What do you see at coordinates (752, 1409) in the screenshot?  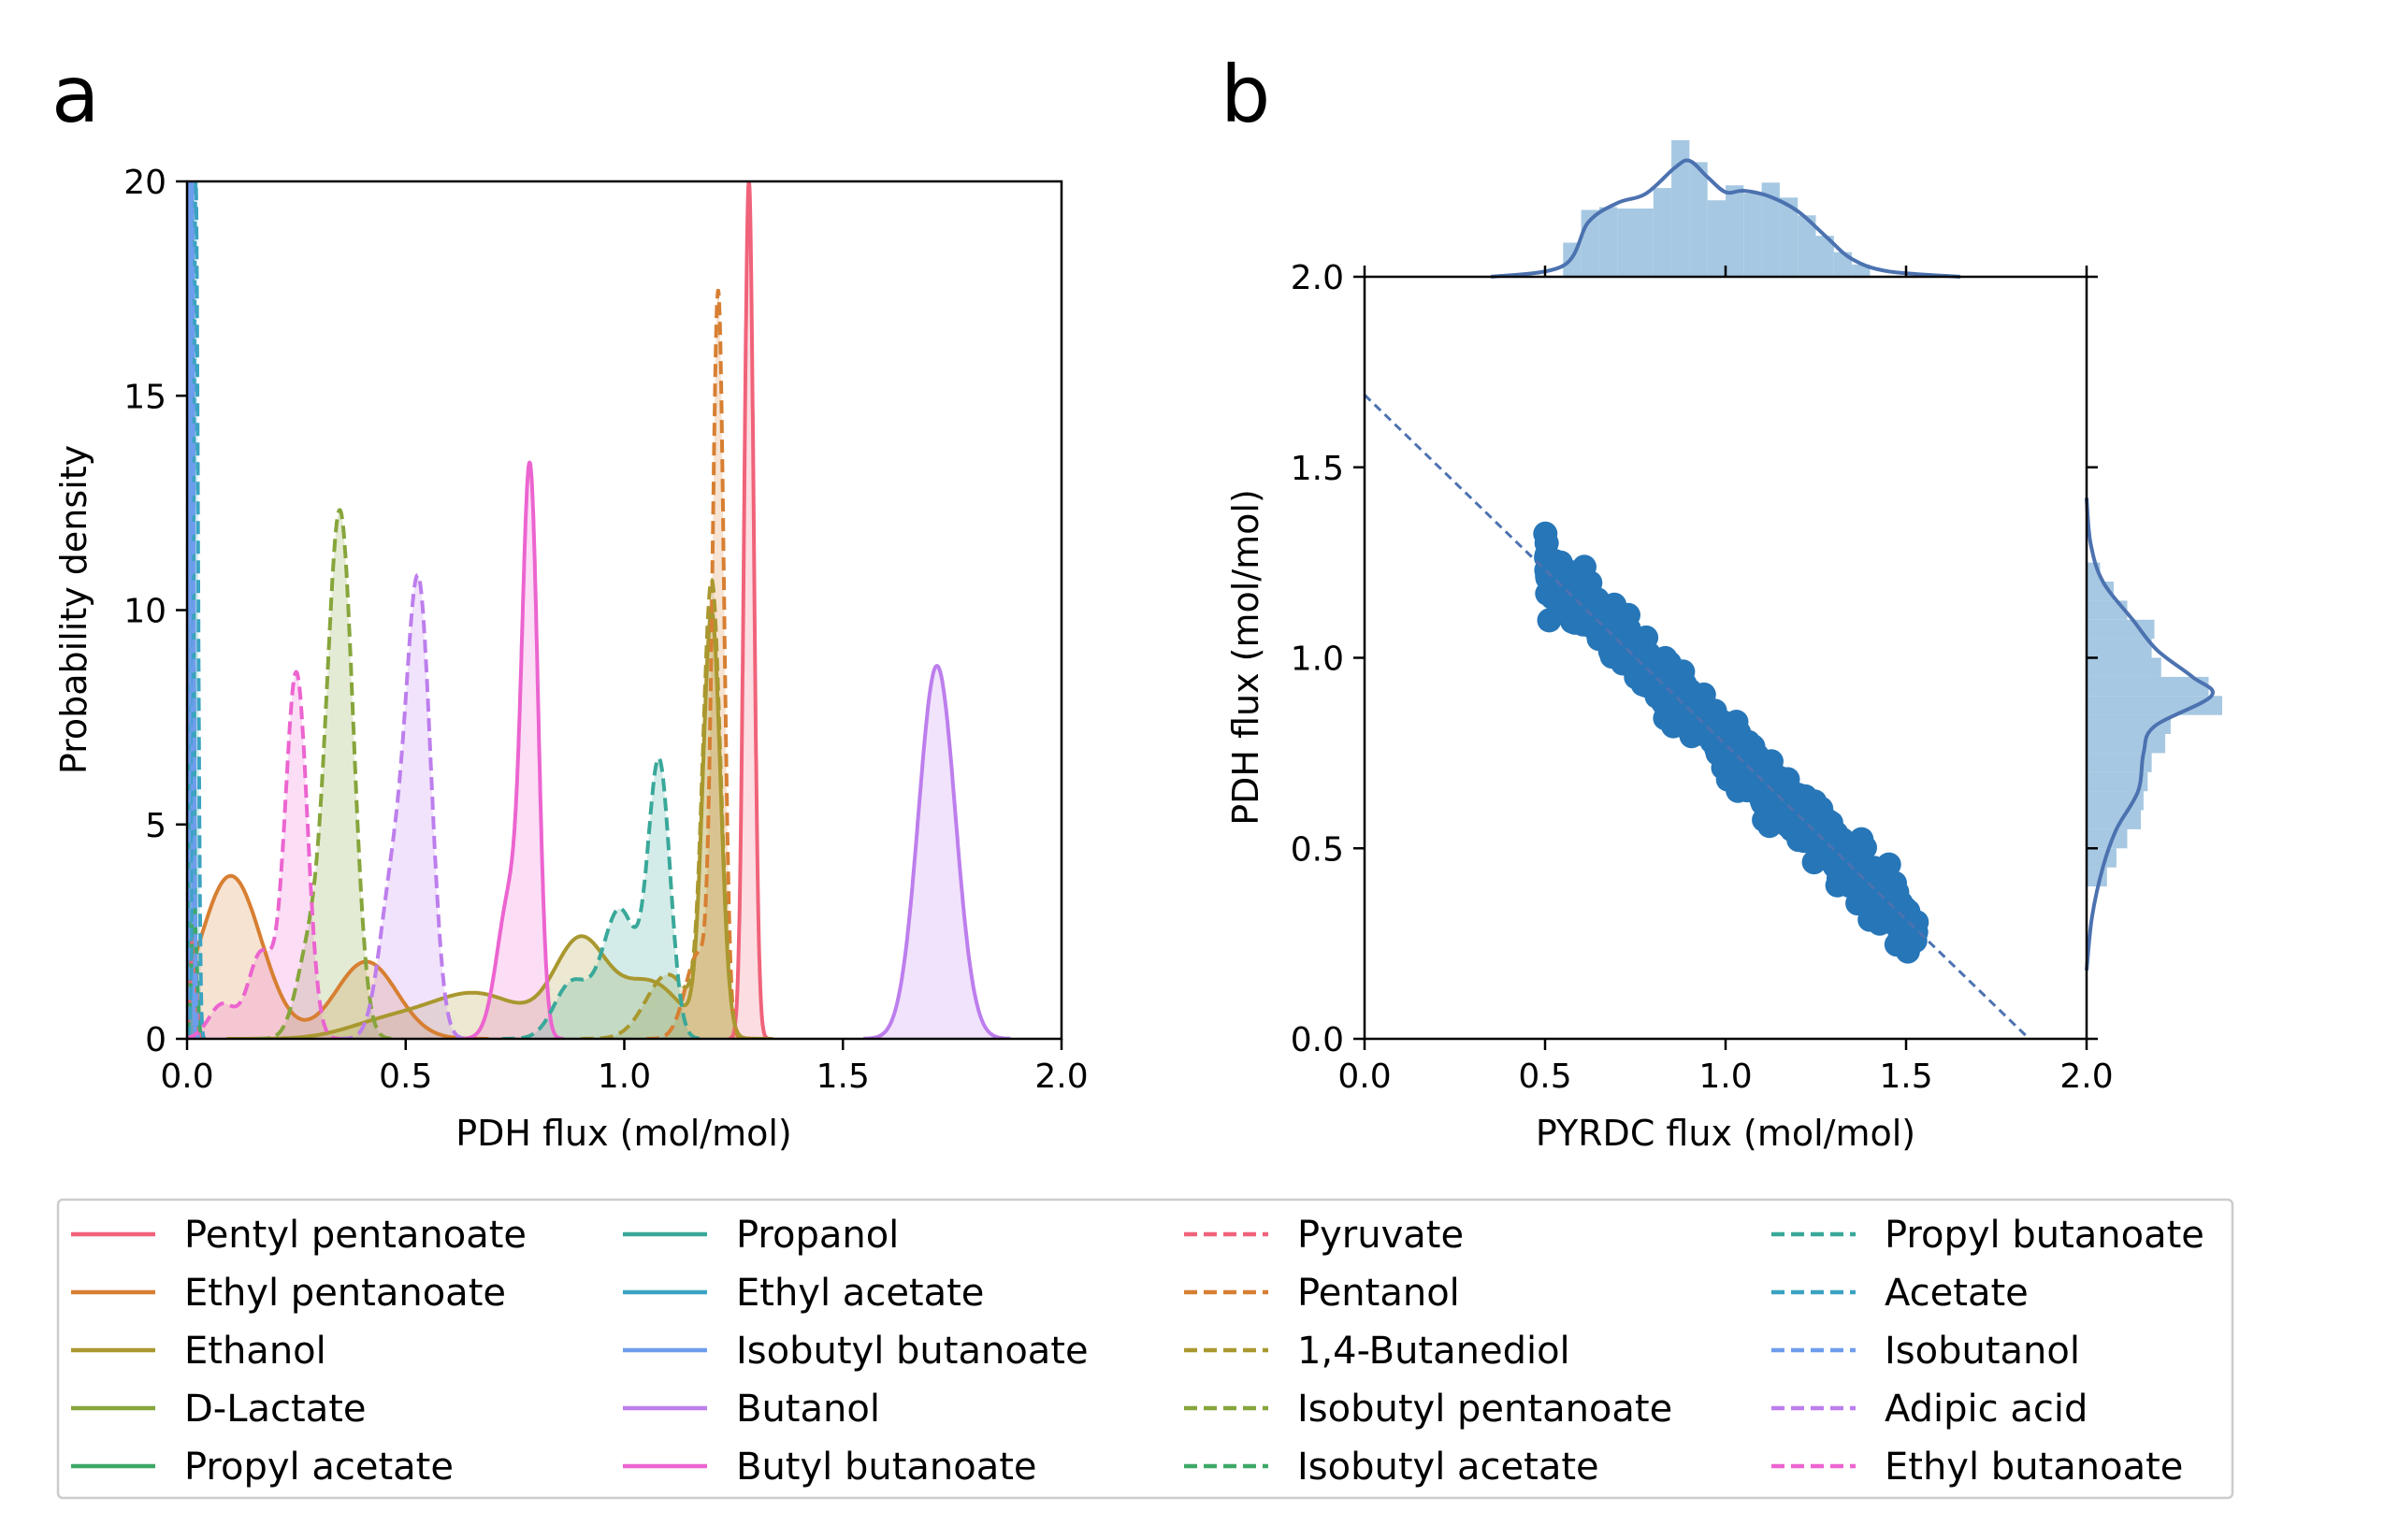 I see `legend-item: Butanol` at bounding box center [752, 1409].